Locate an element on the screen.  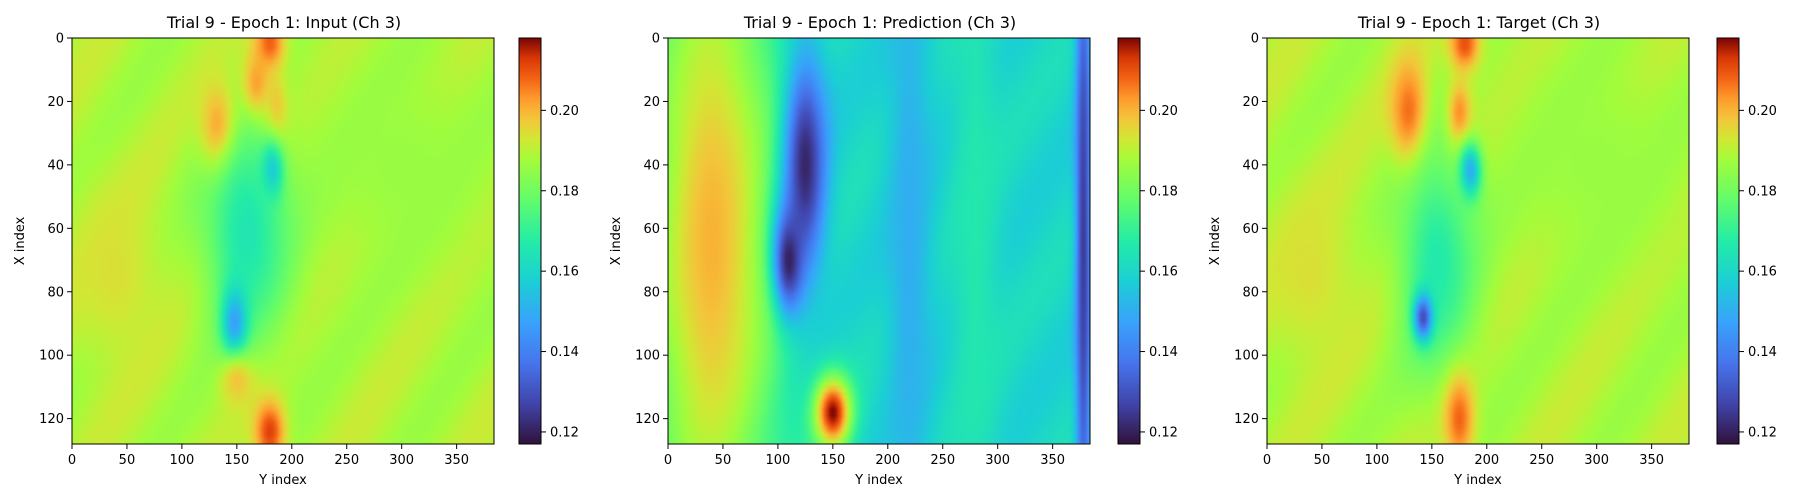
chart-title: Trial 9 - Epoch 1: Prediction (Ch 3) is located at coordinates (879, 22).